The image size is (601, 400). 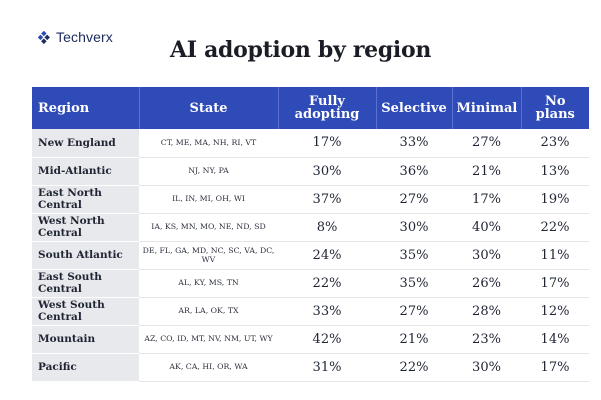 What do you see at coordinates (327, 171) in the screenshot?
I see `fully-adopting-cell: 30%` at bounding box center [327, 171].